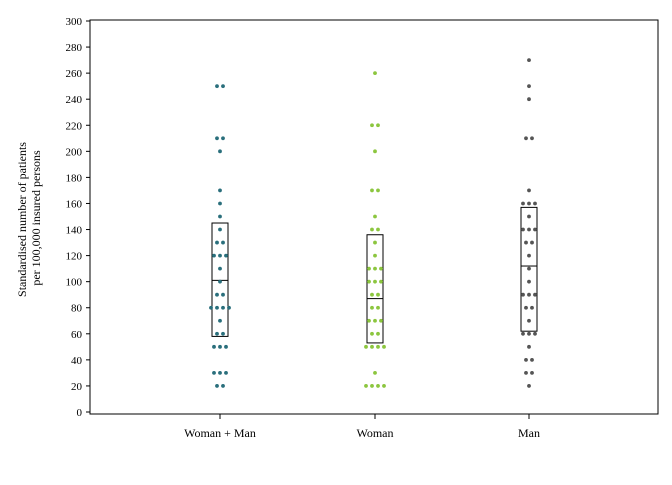 The height and width of the screenshot is (485, 672). I want to click on y-tick-label: 140, so click(74, 231).